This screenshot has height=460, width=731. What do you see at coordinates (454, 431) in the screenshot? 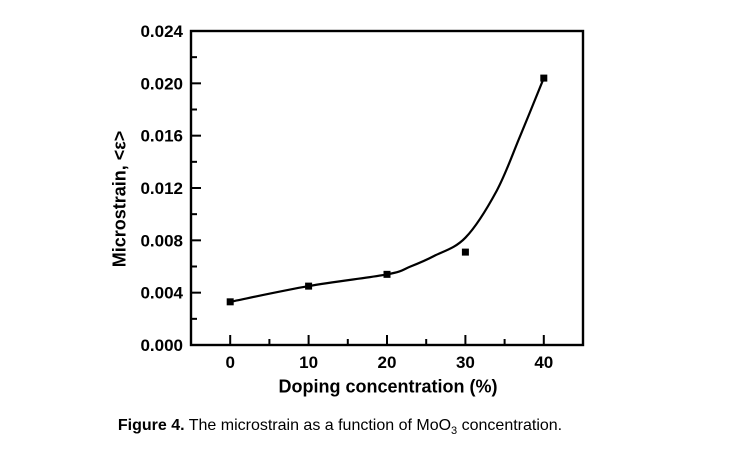
I see `caption-subscript: 3` at bounding box center [454, 431].